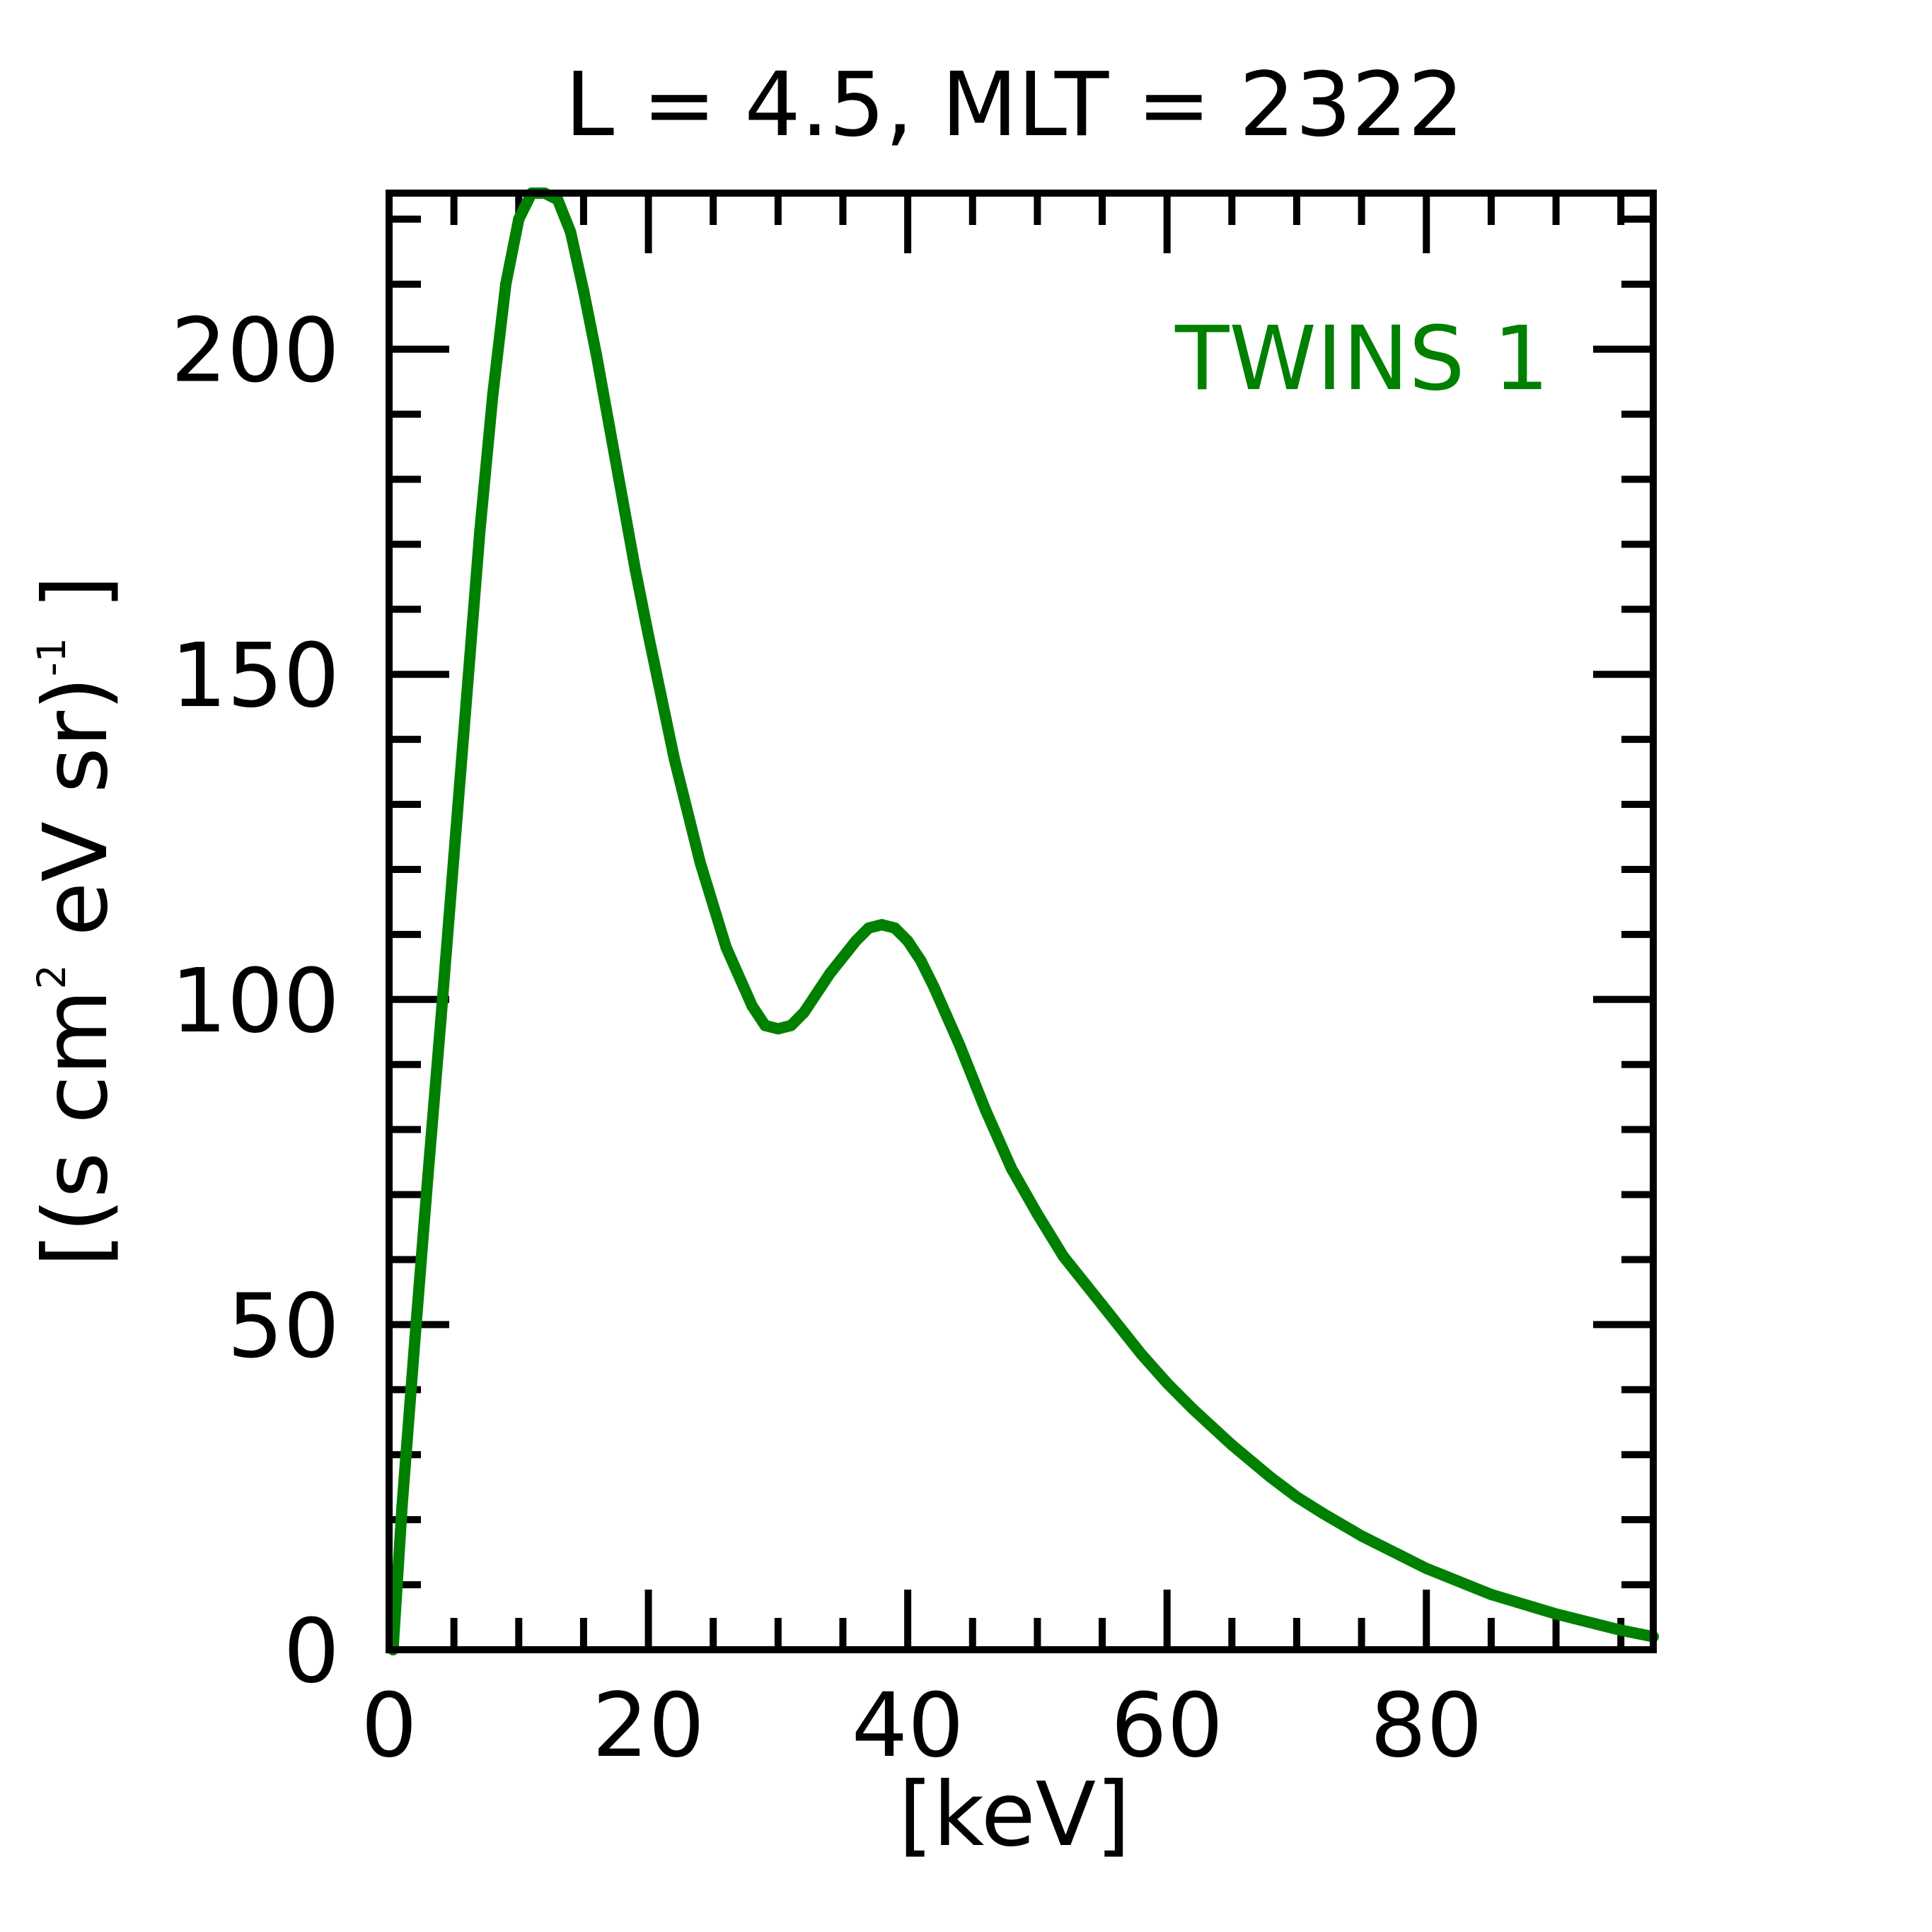  I want to click on y-axis-label-sup2: -1, so click(51, 656).